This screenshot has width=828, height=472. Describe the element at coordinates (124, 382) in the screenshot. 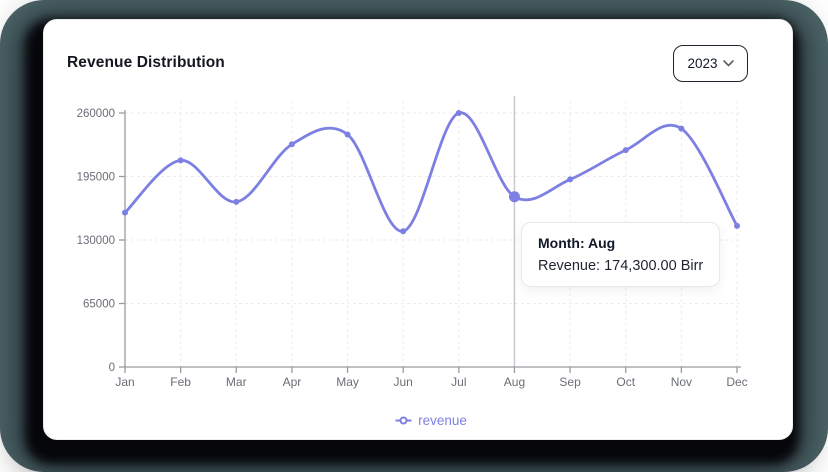

I see `svg-text: Jan` at that location.